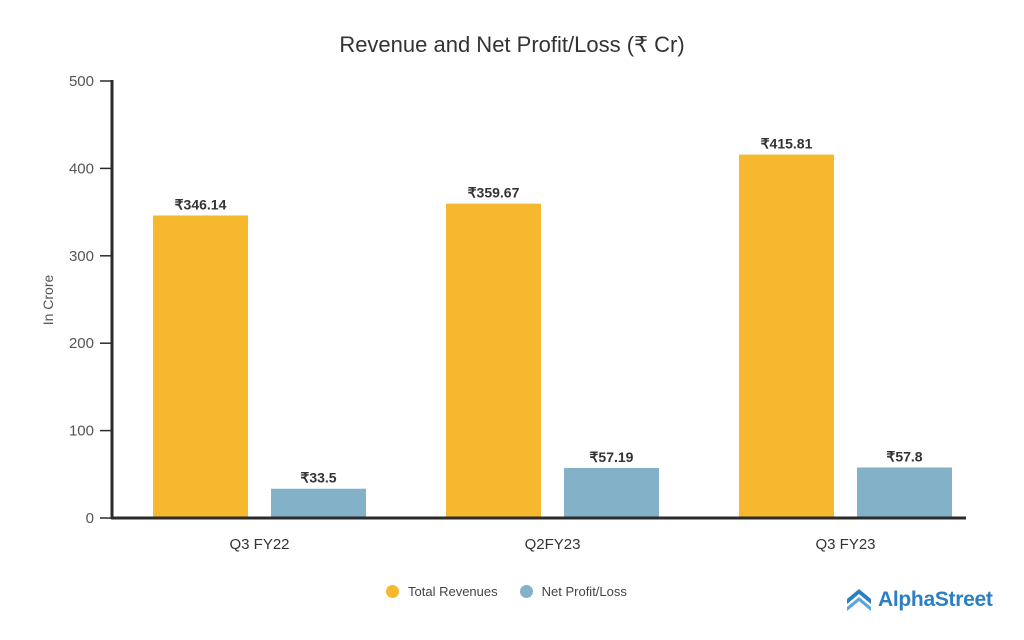 The width and height of the screenshot is (1024, 640). Describe the element at coordinates (904, 456) in the screenshot. I see `data-label: ₹57.8` at that location.